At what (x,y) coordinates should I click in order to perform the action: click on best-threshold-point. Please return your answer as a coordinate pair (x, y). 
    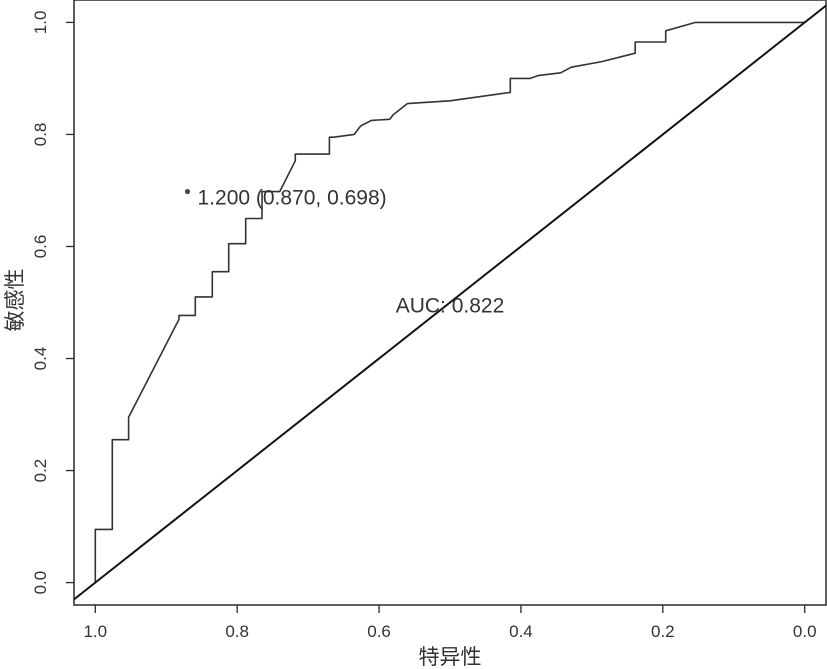
    Looking at the image, I should click on (187, 191).